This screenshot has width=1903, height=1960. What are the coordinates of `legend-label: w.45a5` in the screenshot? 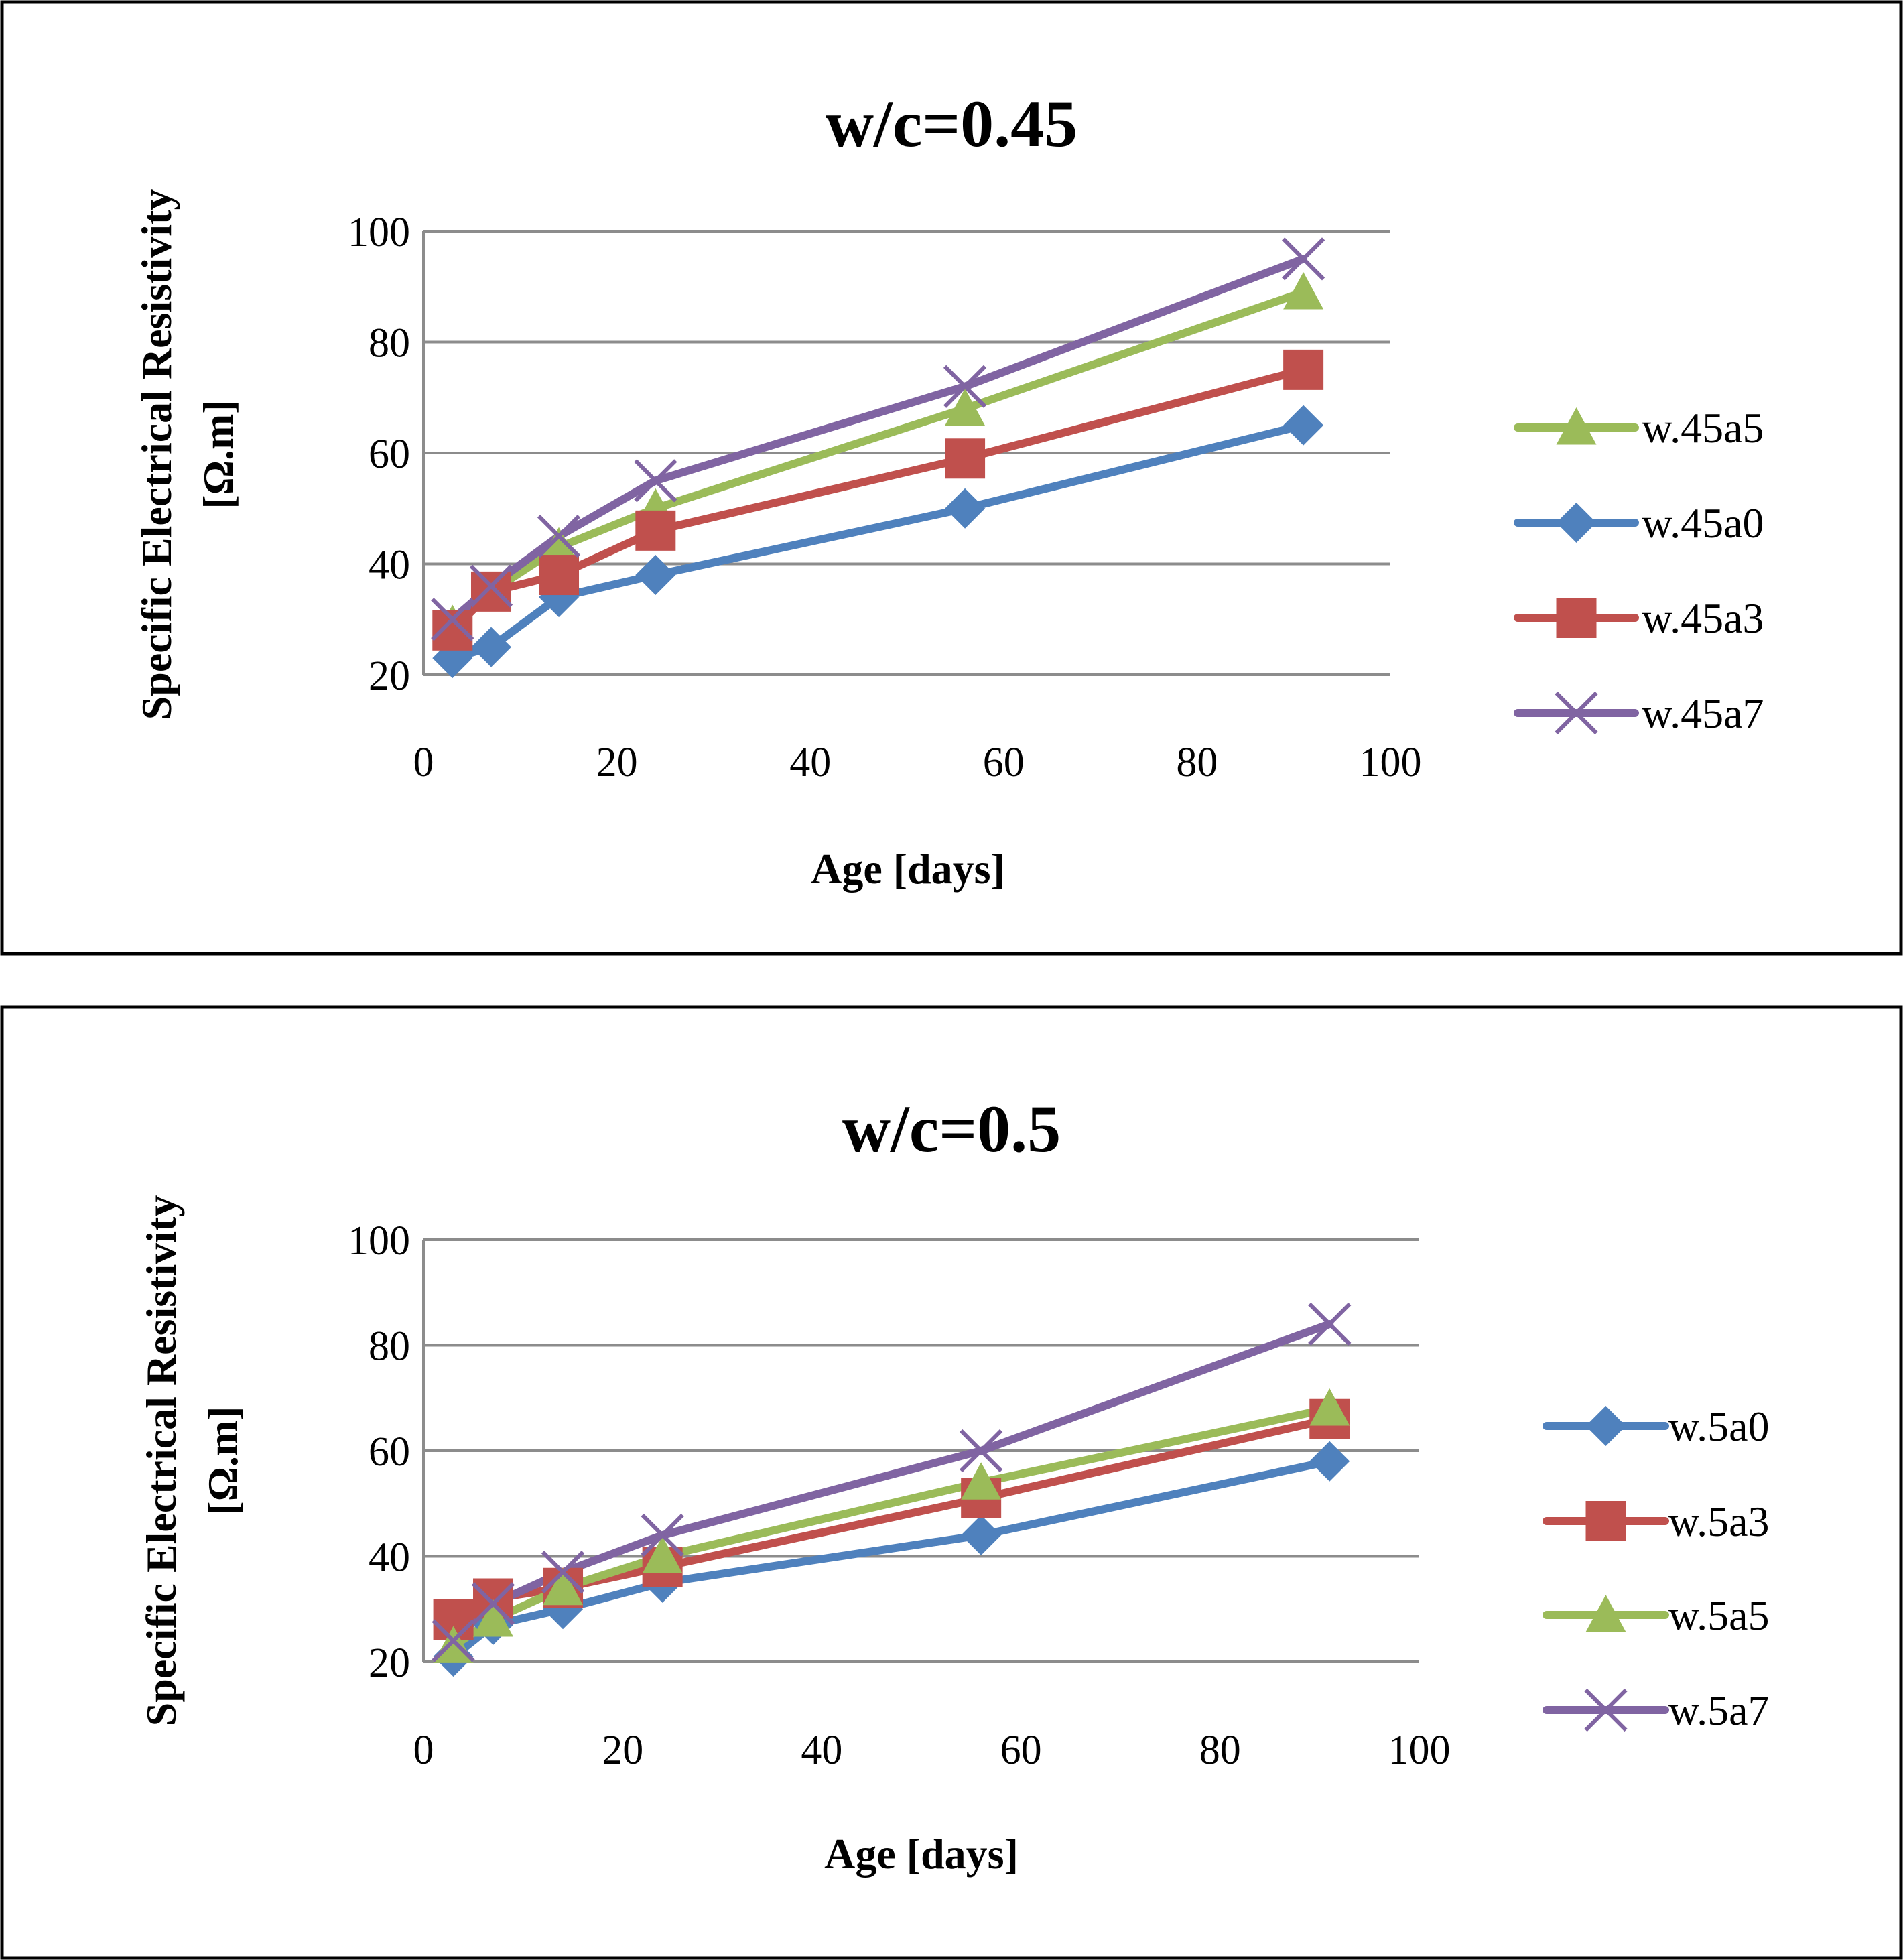 It's located at (1703, 428).